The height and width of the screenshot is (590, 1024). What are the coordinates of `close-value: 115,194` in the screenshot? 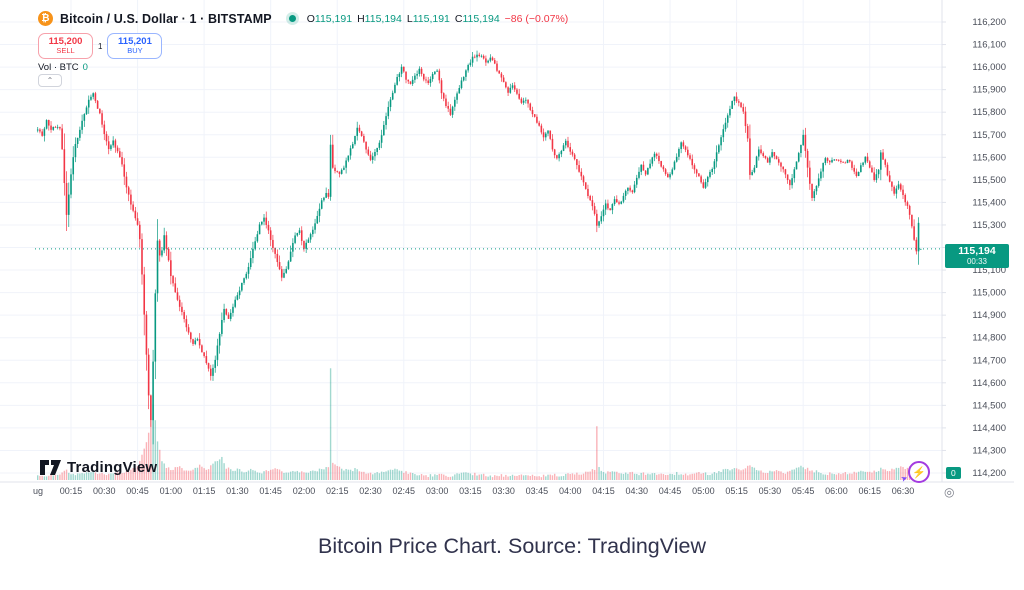 It's located at (481, 18).